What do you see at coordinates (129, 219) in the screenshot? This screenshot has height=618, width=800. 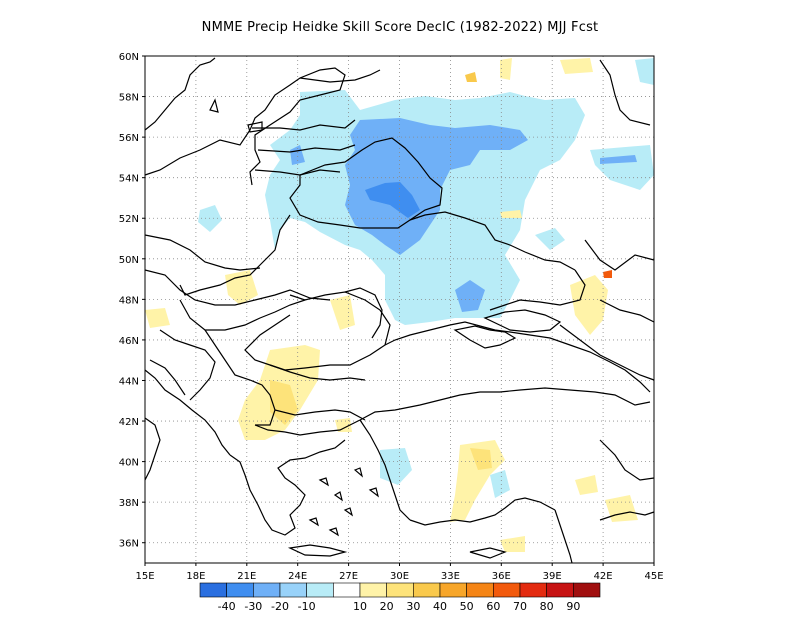 I see `lat-tick-label: 52N` at bounding box center [129, 219].